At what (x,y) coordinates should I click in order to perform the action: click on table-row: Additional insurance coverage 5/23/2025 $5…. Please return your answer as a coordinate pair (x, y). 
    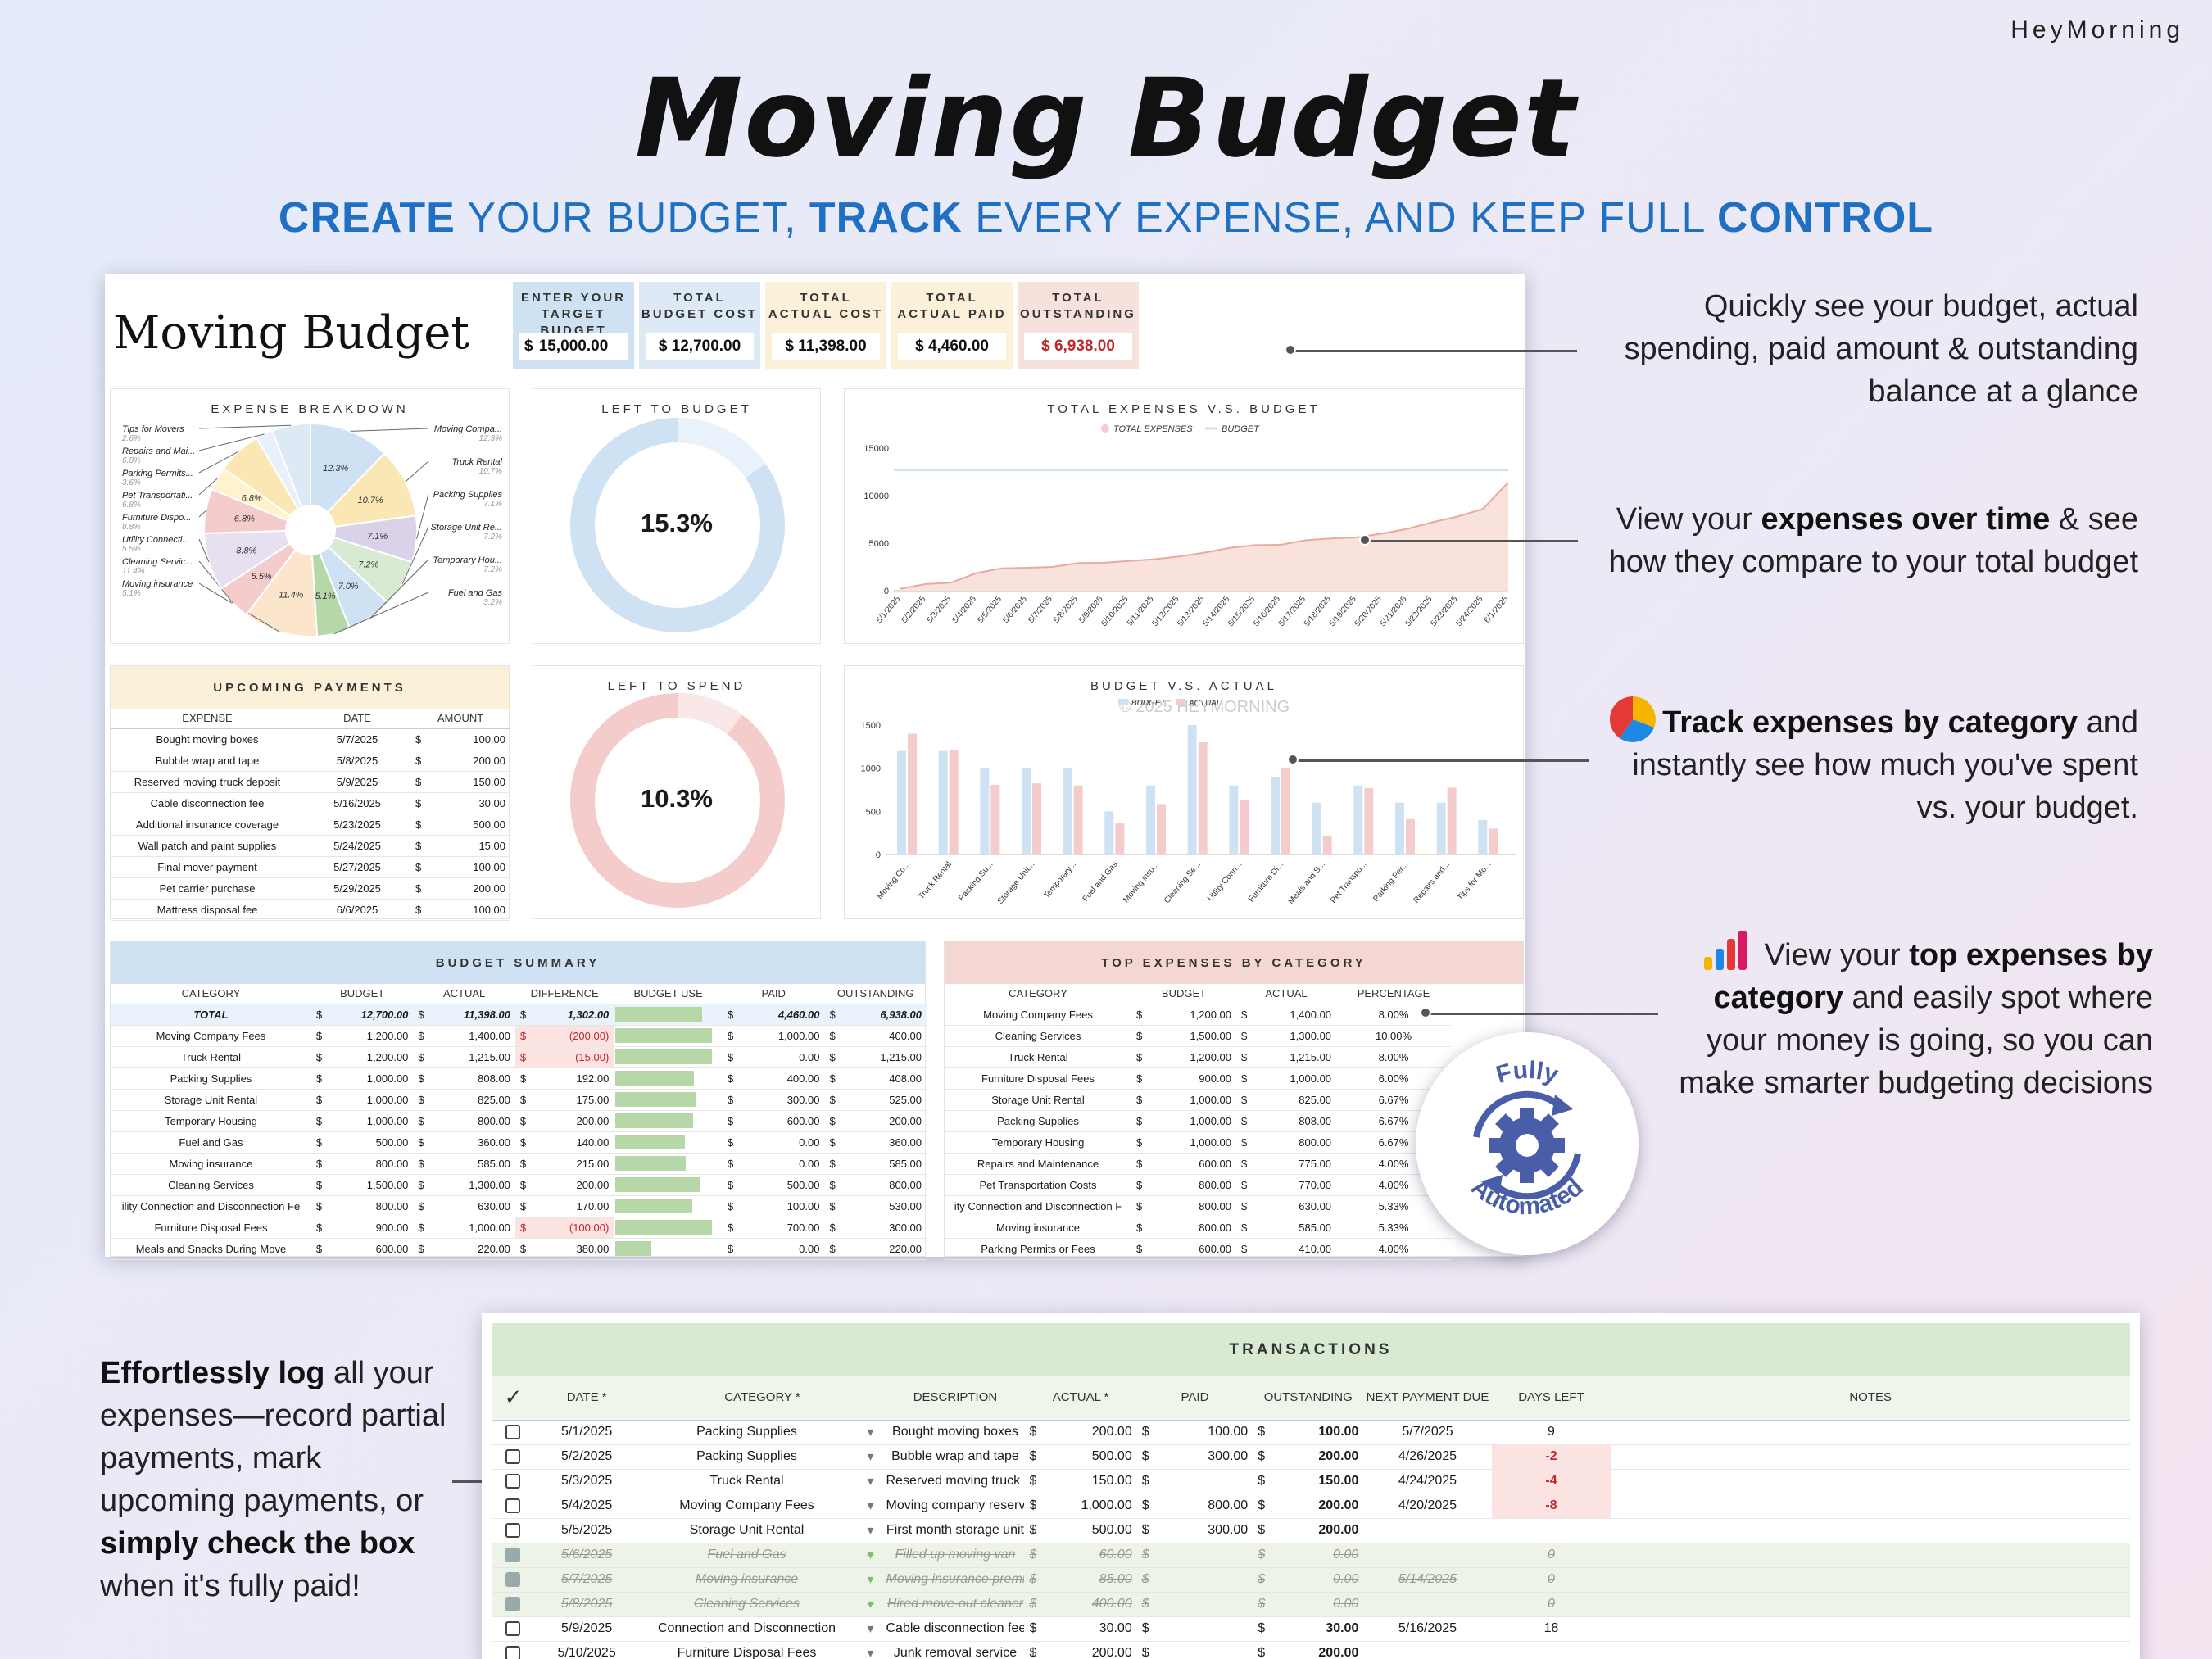
    Looking at the image, I should click on (310, 825).